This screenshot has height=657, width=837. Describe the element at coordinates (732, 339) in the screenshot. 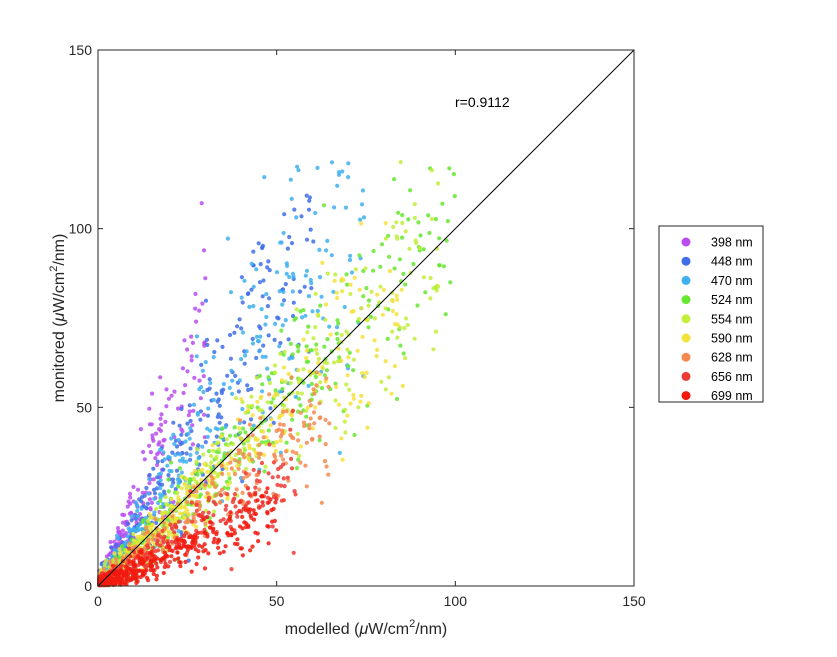

I see `legend-label: 590 nm` at that location.